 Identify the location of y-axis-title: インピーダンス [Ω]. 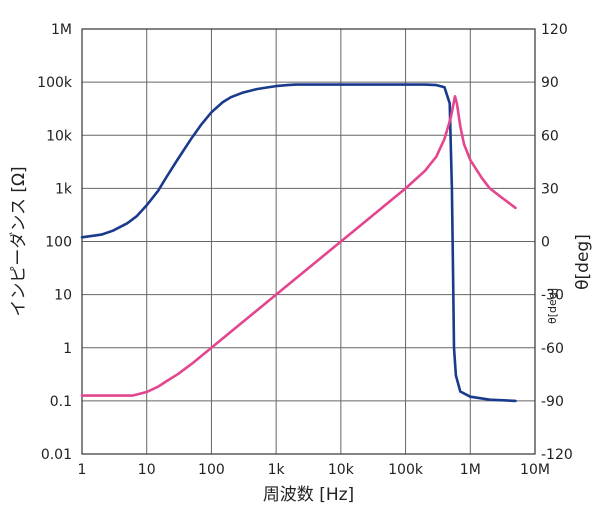
(19, 241).